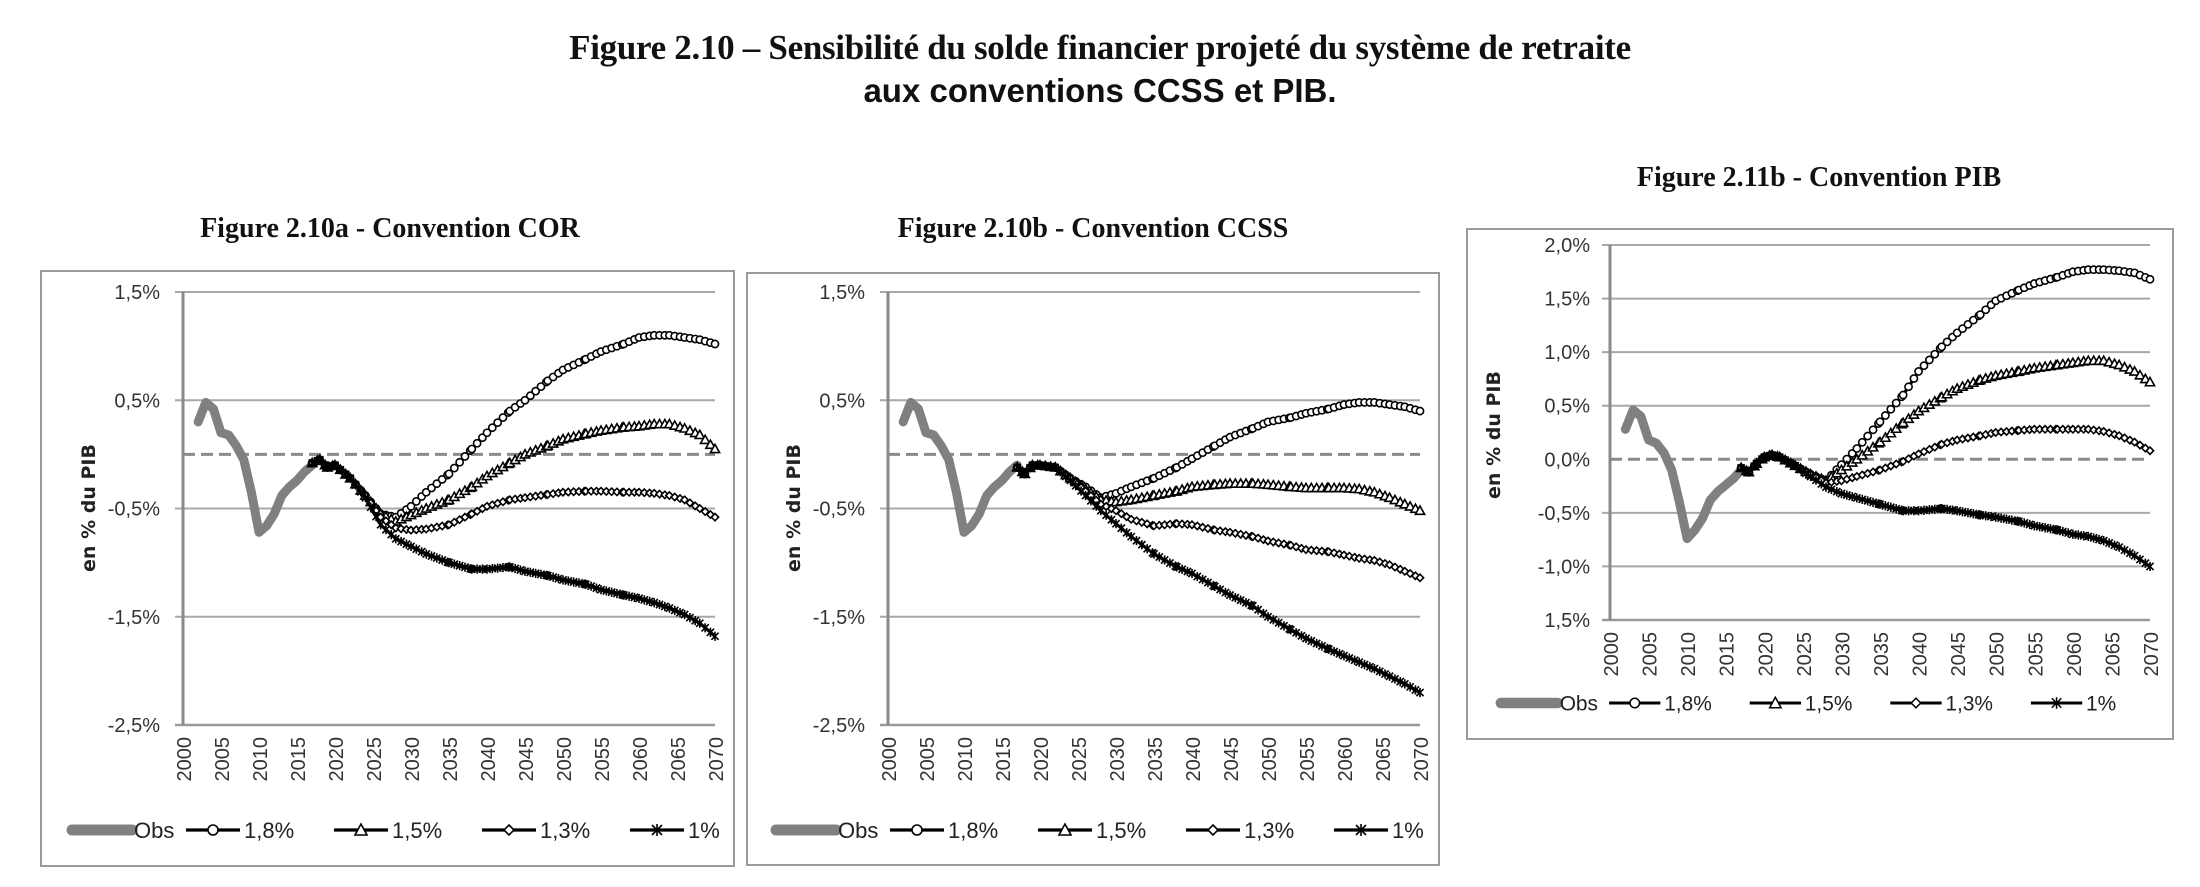 This screenshot has width=2200, height=887. Describe the element at coordinates (375, 759) in the screenshot. I see `x-tick-label: 2025` at that location.